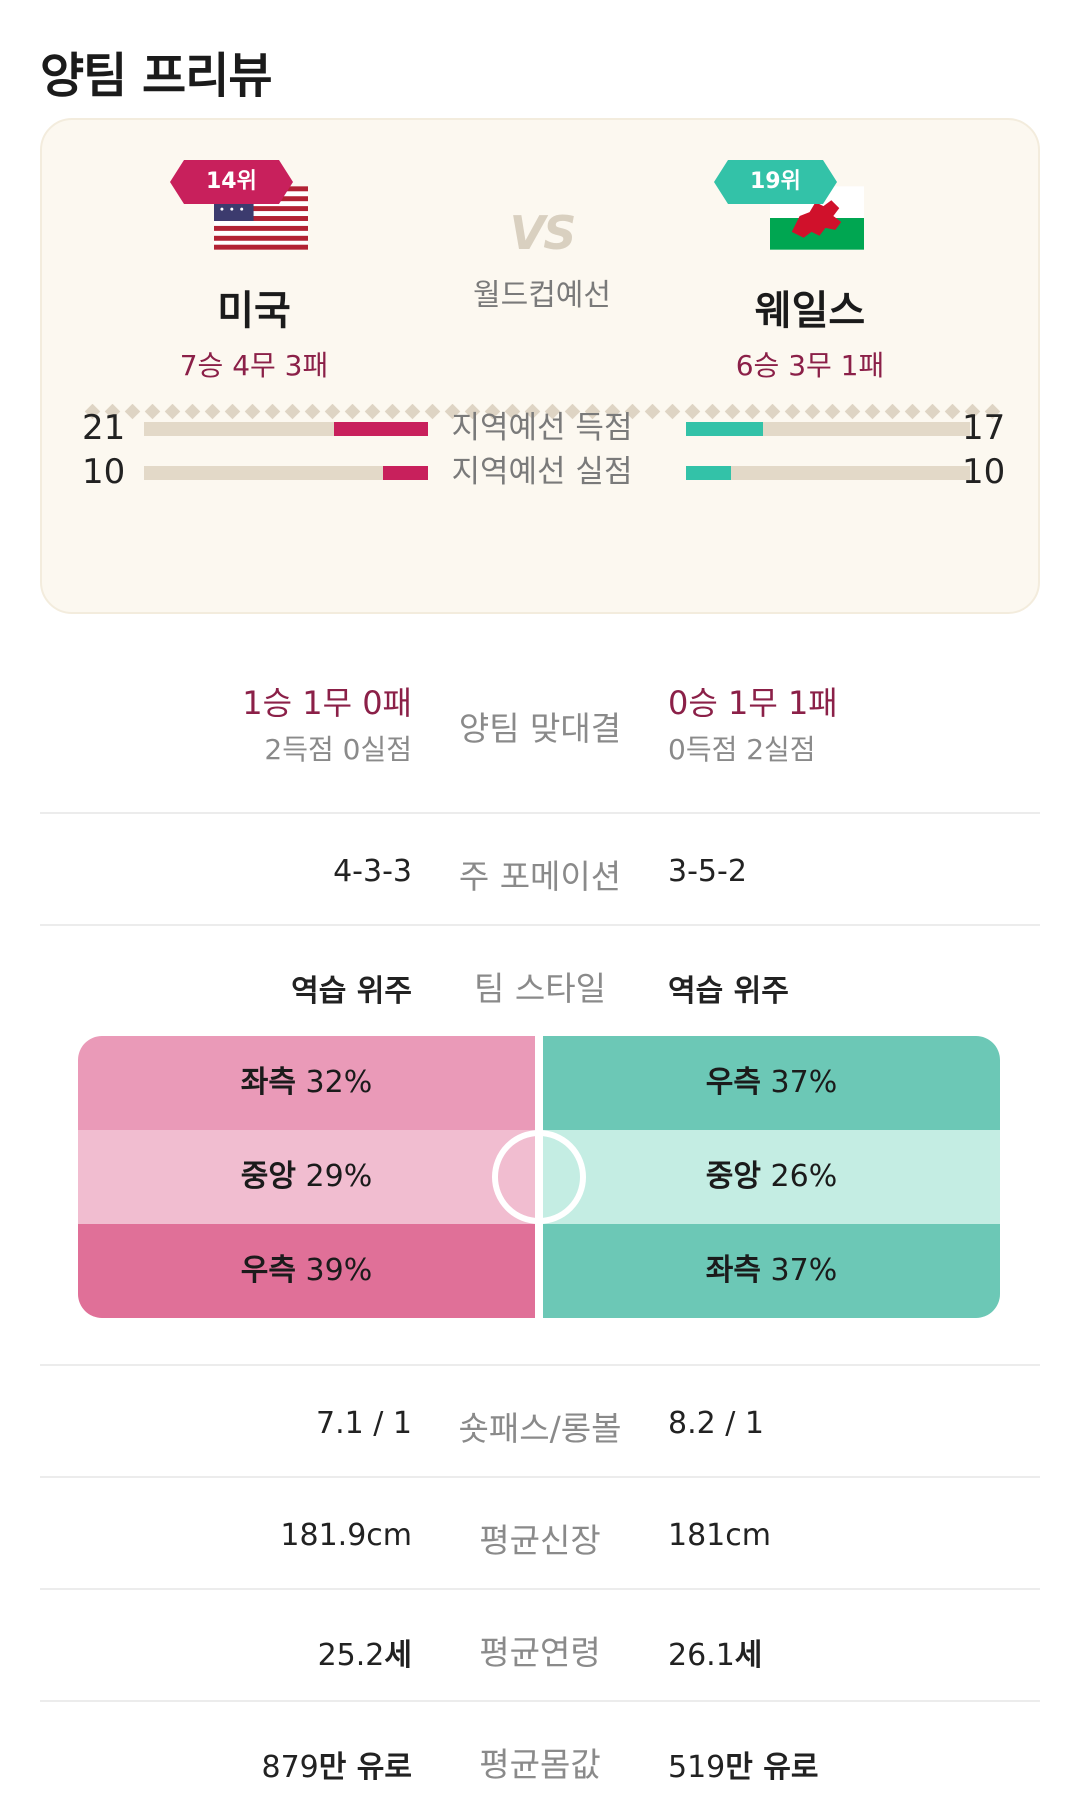  What do you see at coordinates (984, 472) in the screenshot?
I see `away-goals-against: 10` at bounding box center [984, 472].